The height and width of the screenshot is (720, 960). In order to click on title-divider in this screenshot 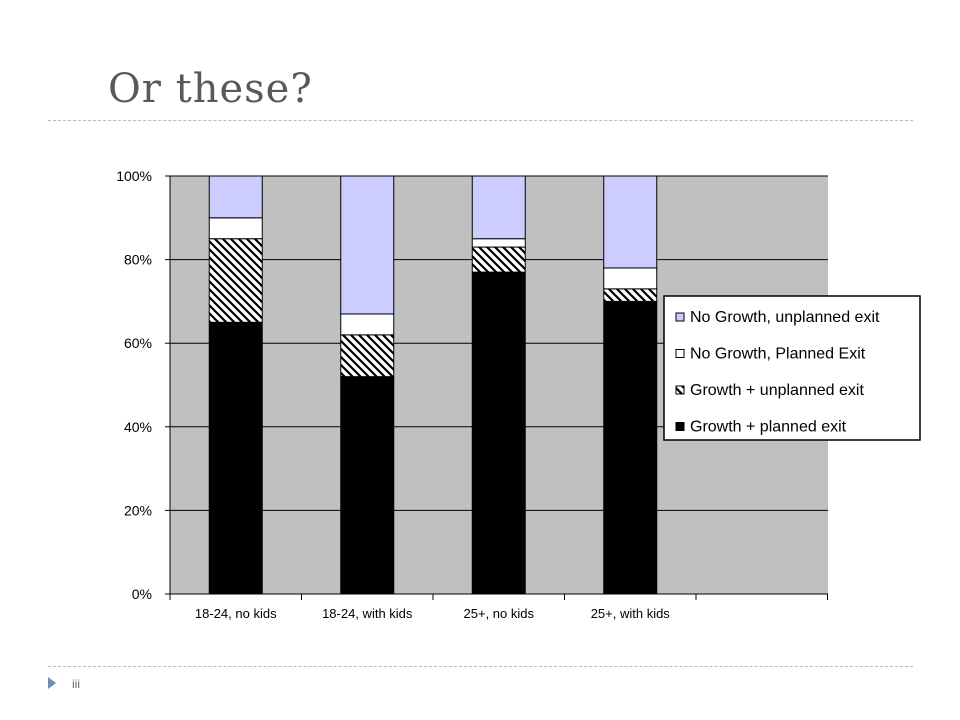, I will do `click(480, 120)`.